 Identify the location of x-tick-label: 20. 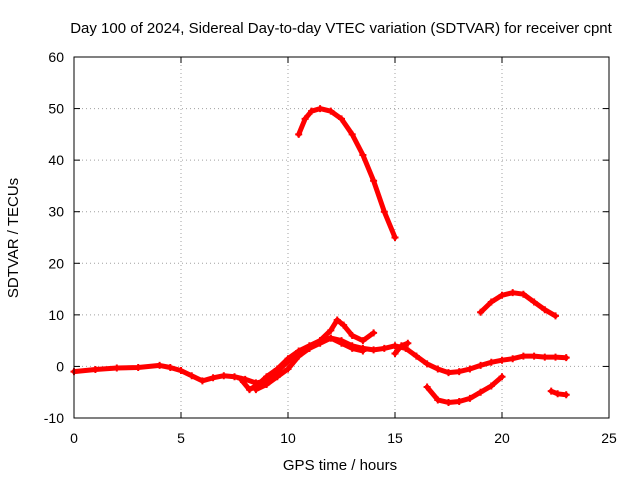
(502, 438).